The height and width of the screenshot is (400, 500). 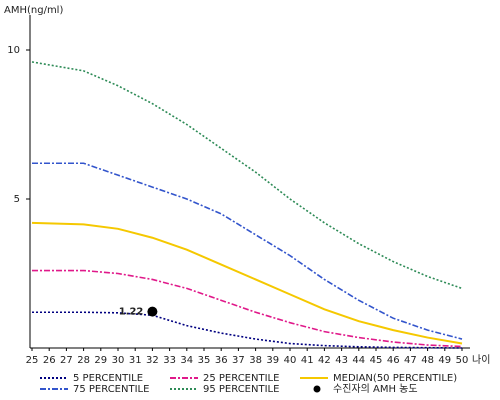 I want to click on series-line, so click(x=247, y=330).